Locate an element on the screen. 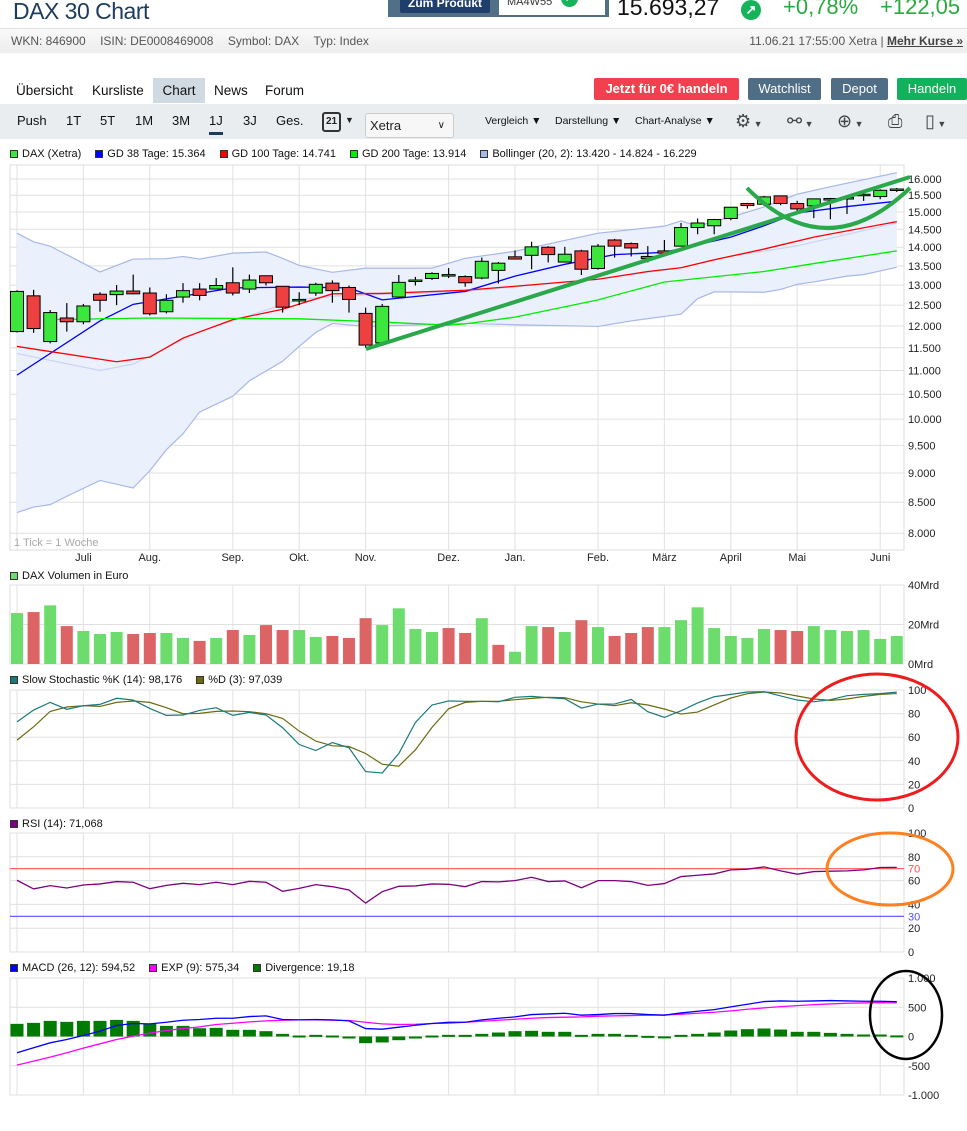 The height and width of the screenshot is (1131, 967). product-code-field: MA4W55 ↗ is located at coordinates (552, 7).